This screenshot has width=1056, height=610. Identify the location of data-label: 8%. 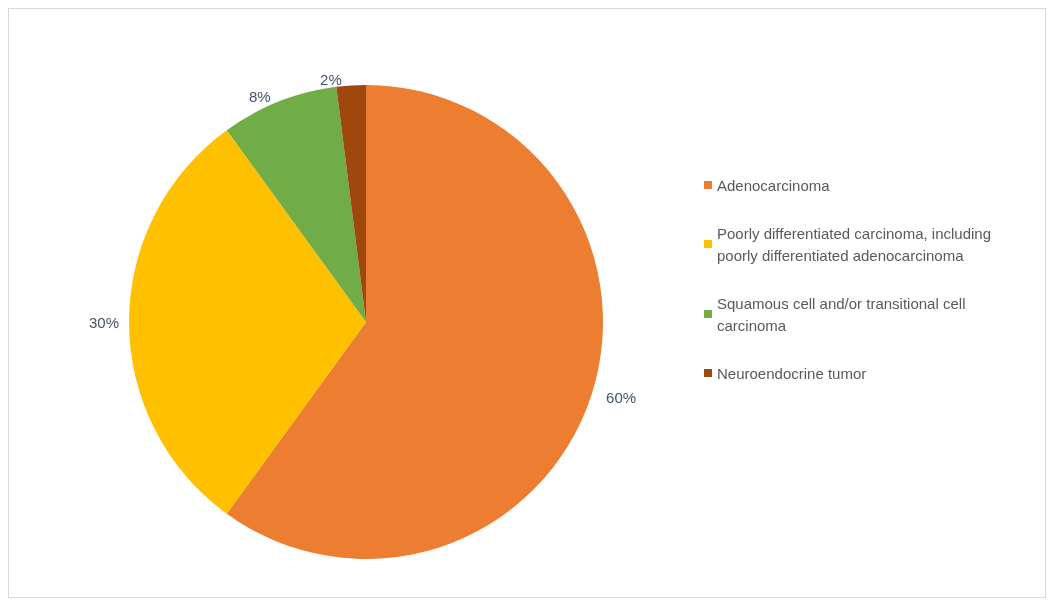
(259, 96).